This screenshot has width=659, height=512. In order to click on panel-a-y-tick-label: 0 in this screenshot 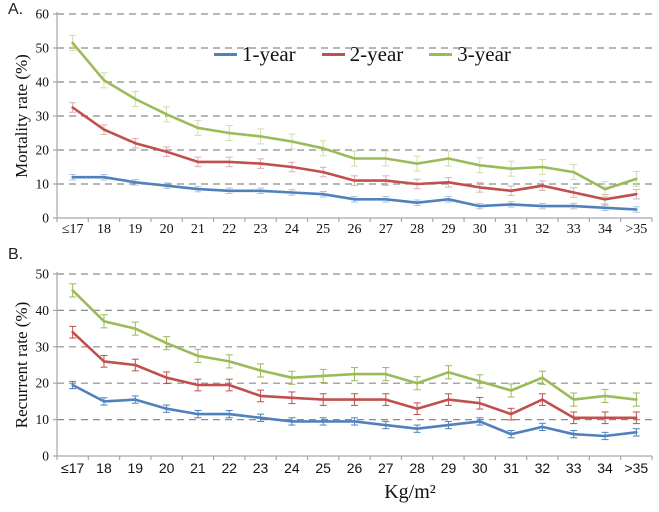, I will do `click(45, 218)`.